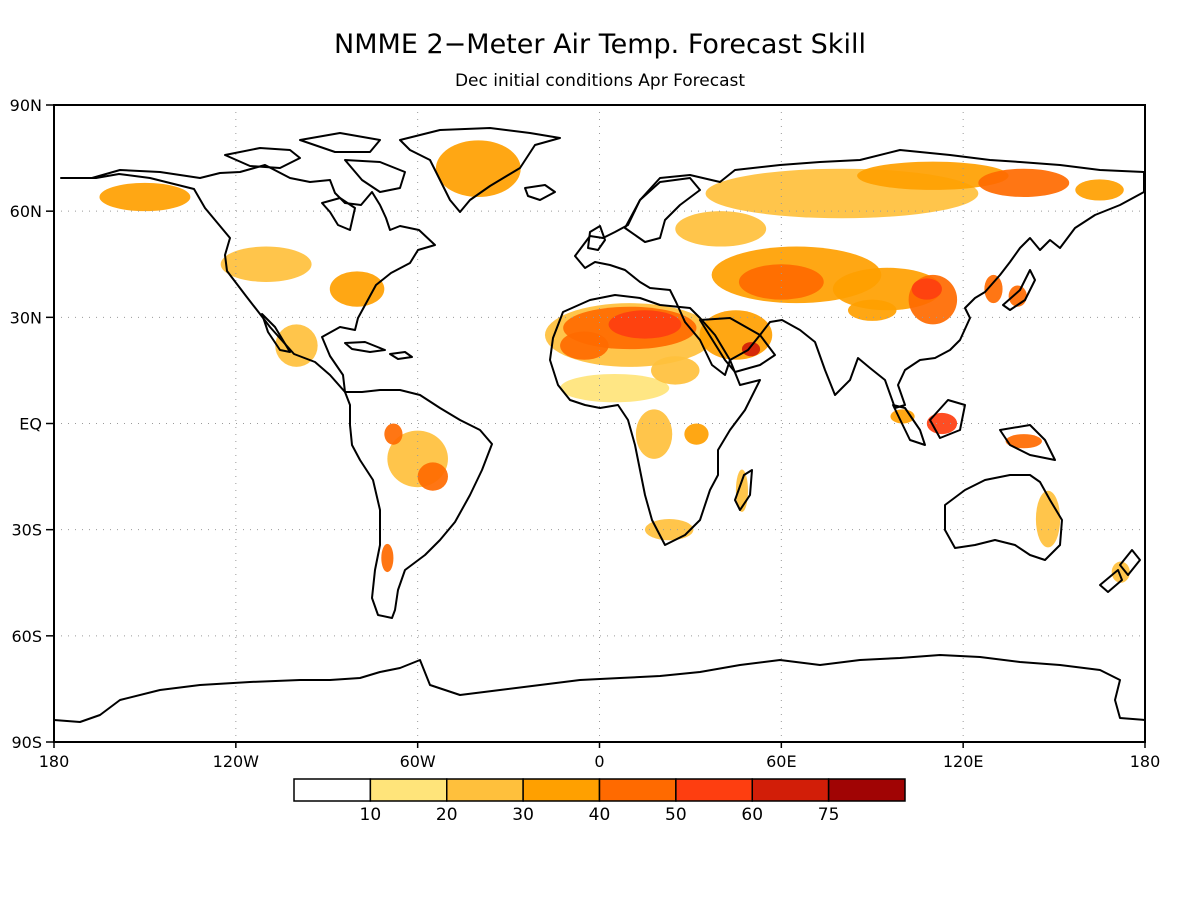  I want to click on coastline-sumatra, so click(909, 425).